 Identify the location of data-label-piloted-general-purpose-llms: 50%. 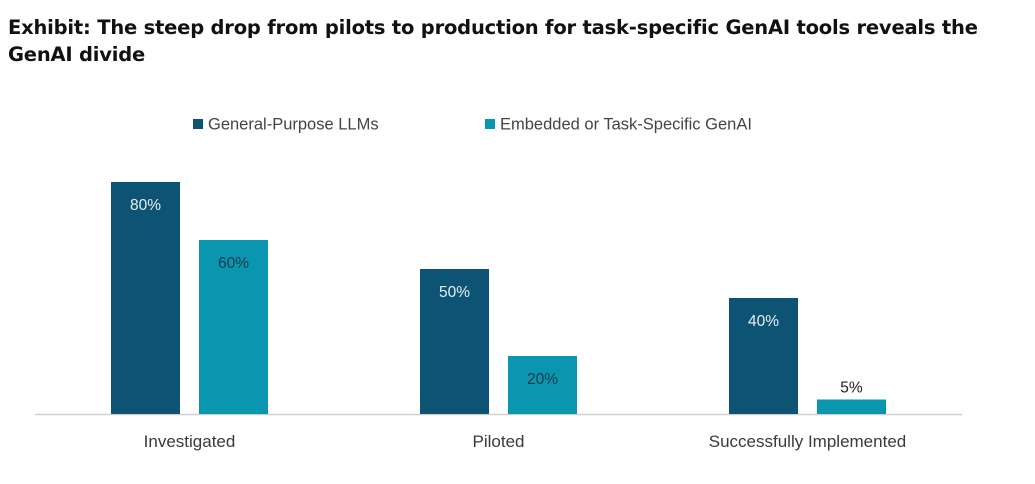
(454, 292).